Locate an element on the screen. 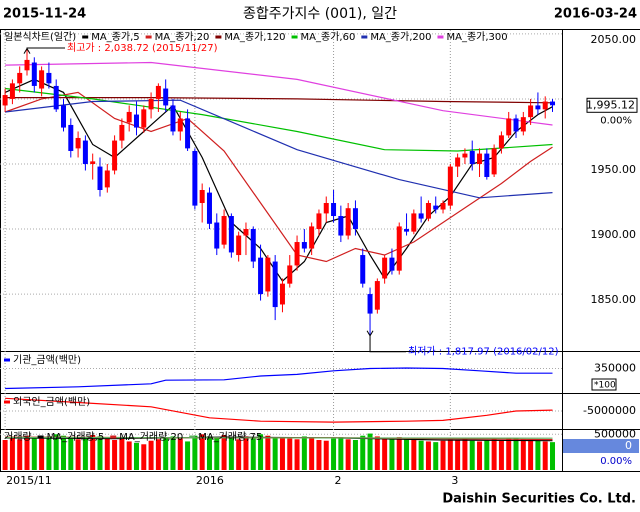 The image size is (640, 512). legend-label: MA_거래량,75 is located at coordinates (230, 437).